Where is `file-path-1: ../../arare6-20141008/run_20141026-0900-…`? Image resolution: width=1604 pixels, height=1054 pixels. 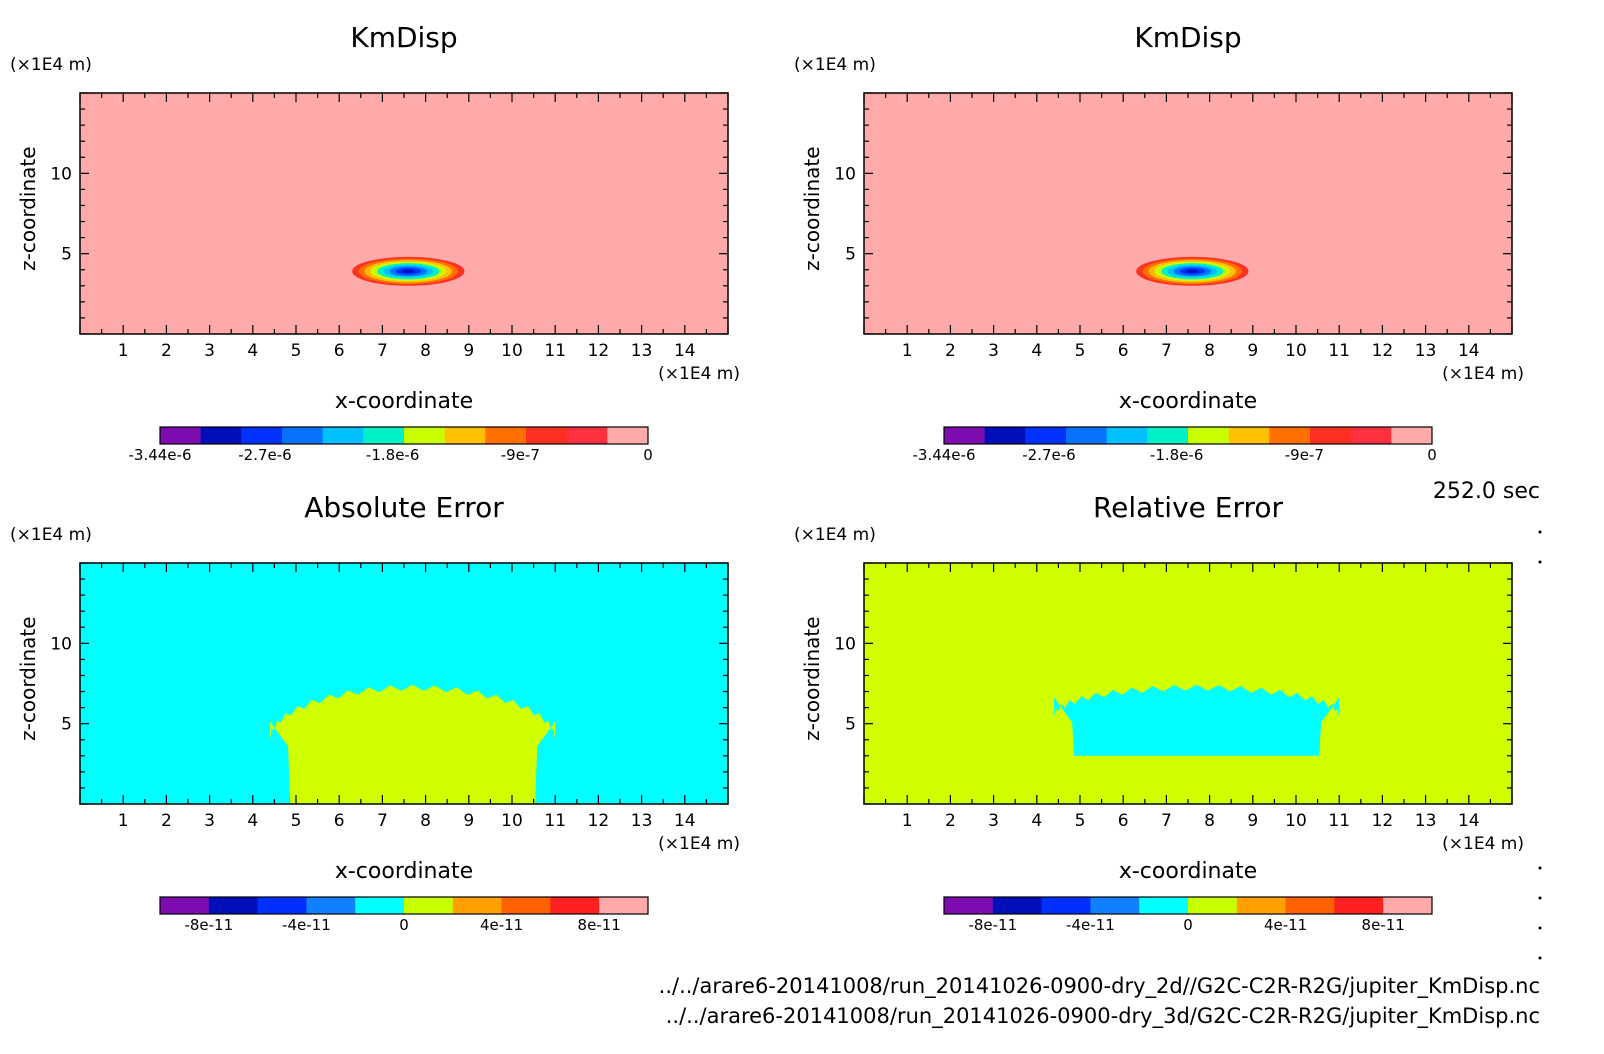 file-path-1: ../../arare6-20141008/run_20141026-0900-… is located at coordinates (1099, 986).